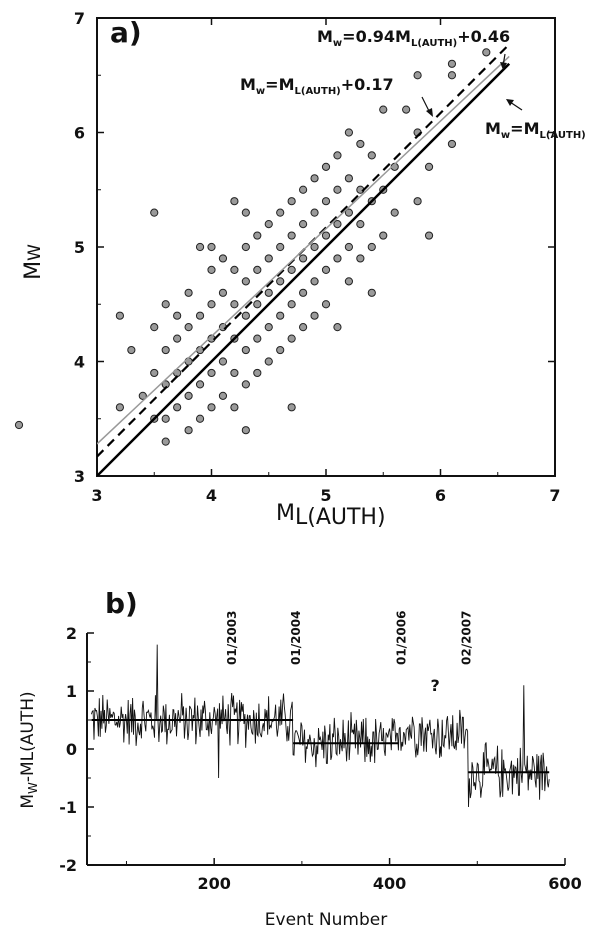  I want to click on arrowhead-offset, so click(429, 112).